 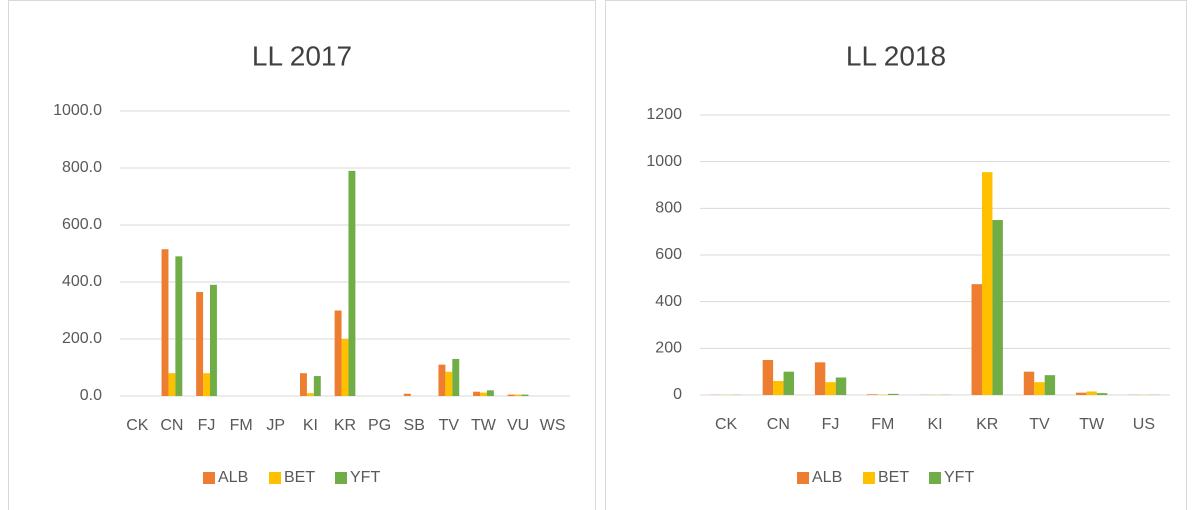 What do you see at coordinates (553, 425) in the screenshot?
I see `x-tick-label: WS` at bounding box center [553, 425].